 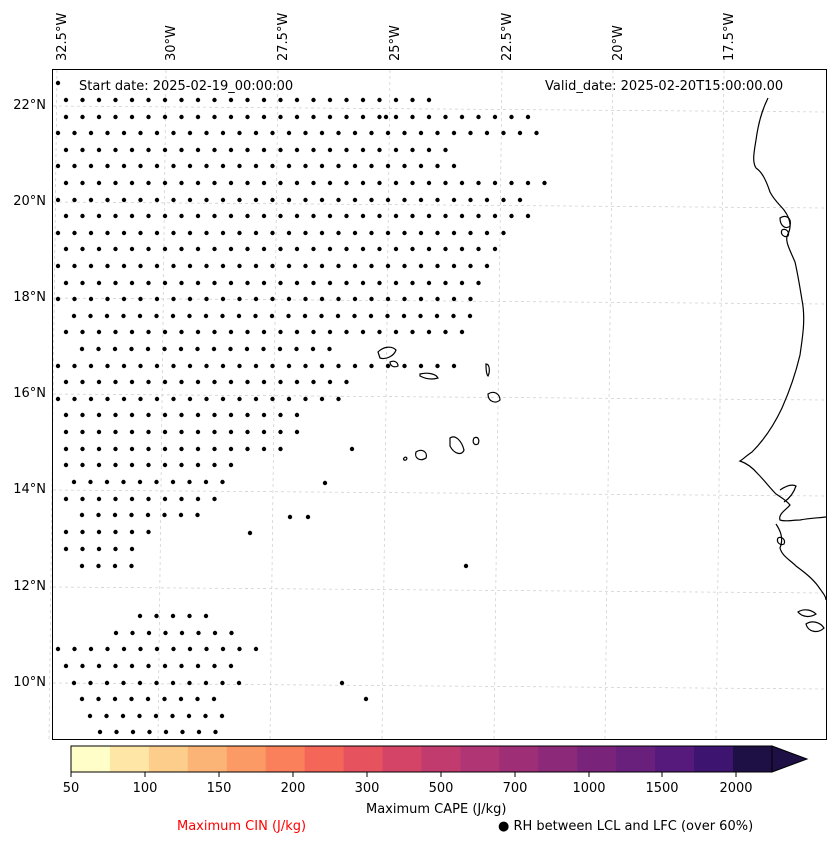 I want to click on cape-verde-sao-nicolau, so click(x=429, y=376).